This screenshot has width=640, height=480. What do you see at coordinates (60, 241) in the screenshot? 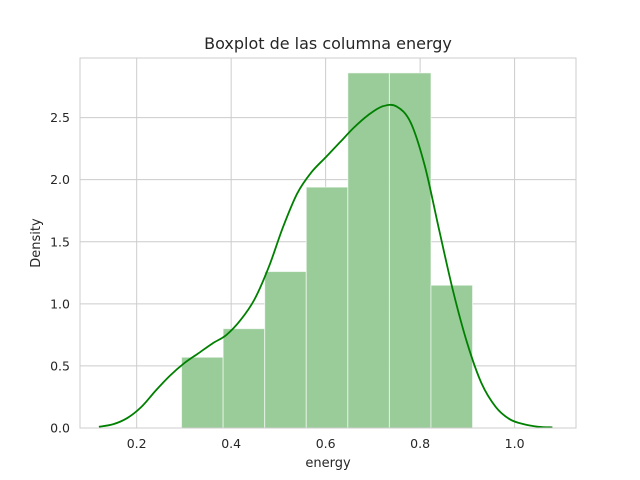
I see `y-tick-label: 1.5` at bounding box center [60, 241].